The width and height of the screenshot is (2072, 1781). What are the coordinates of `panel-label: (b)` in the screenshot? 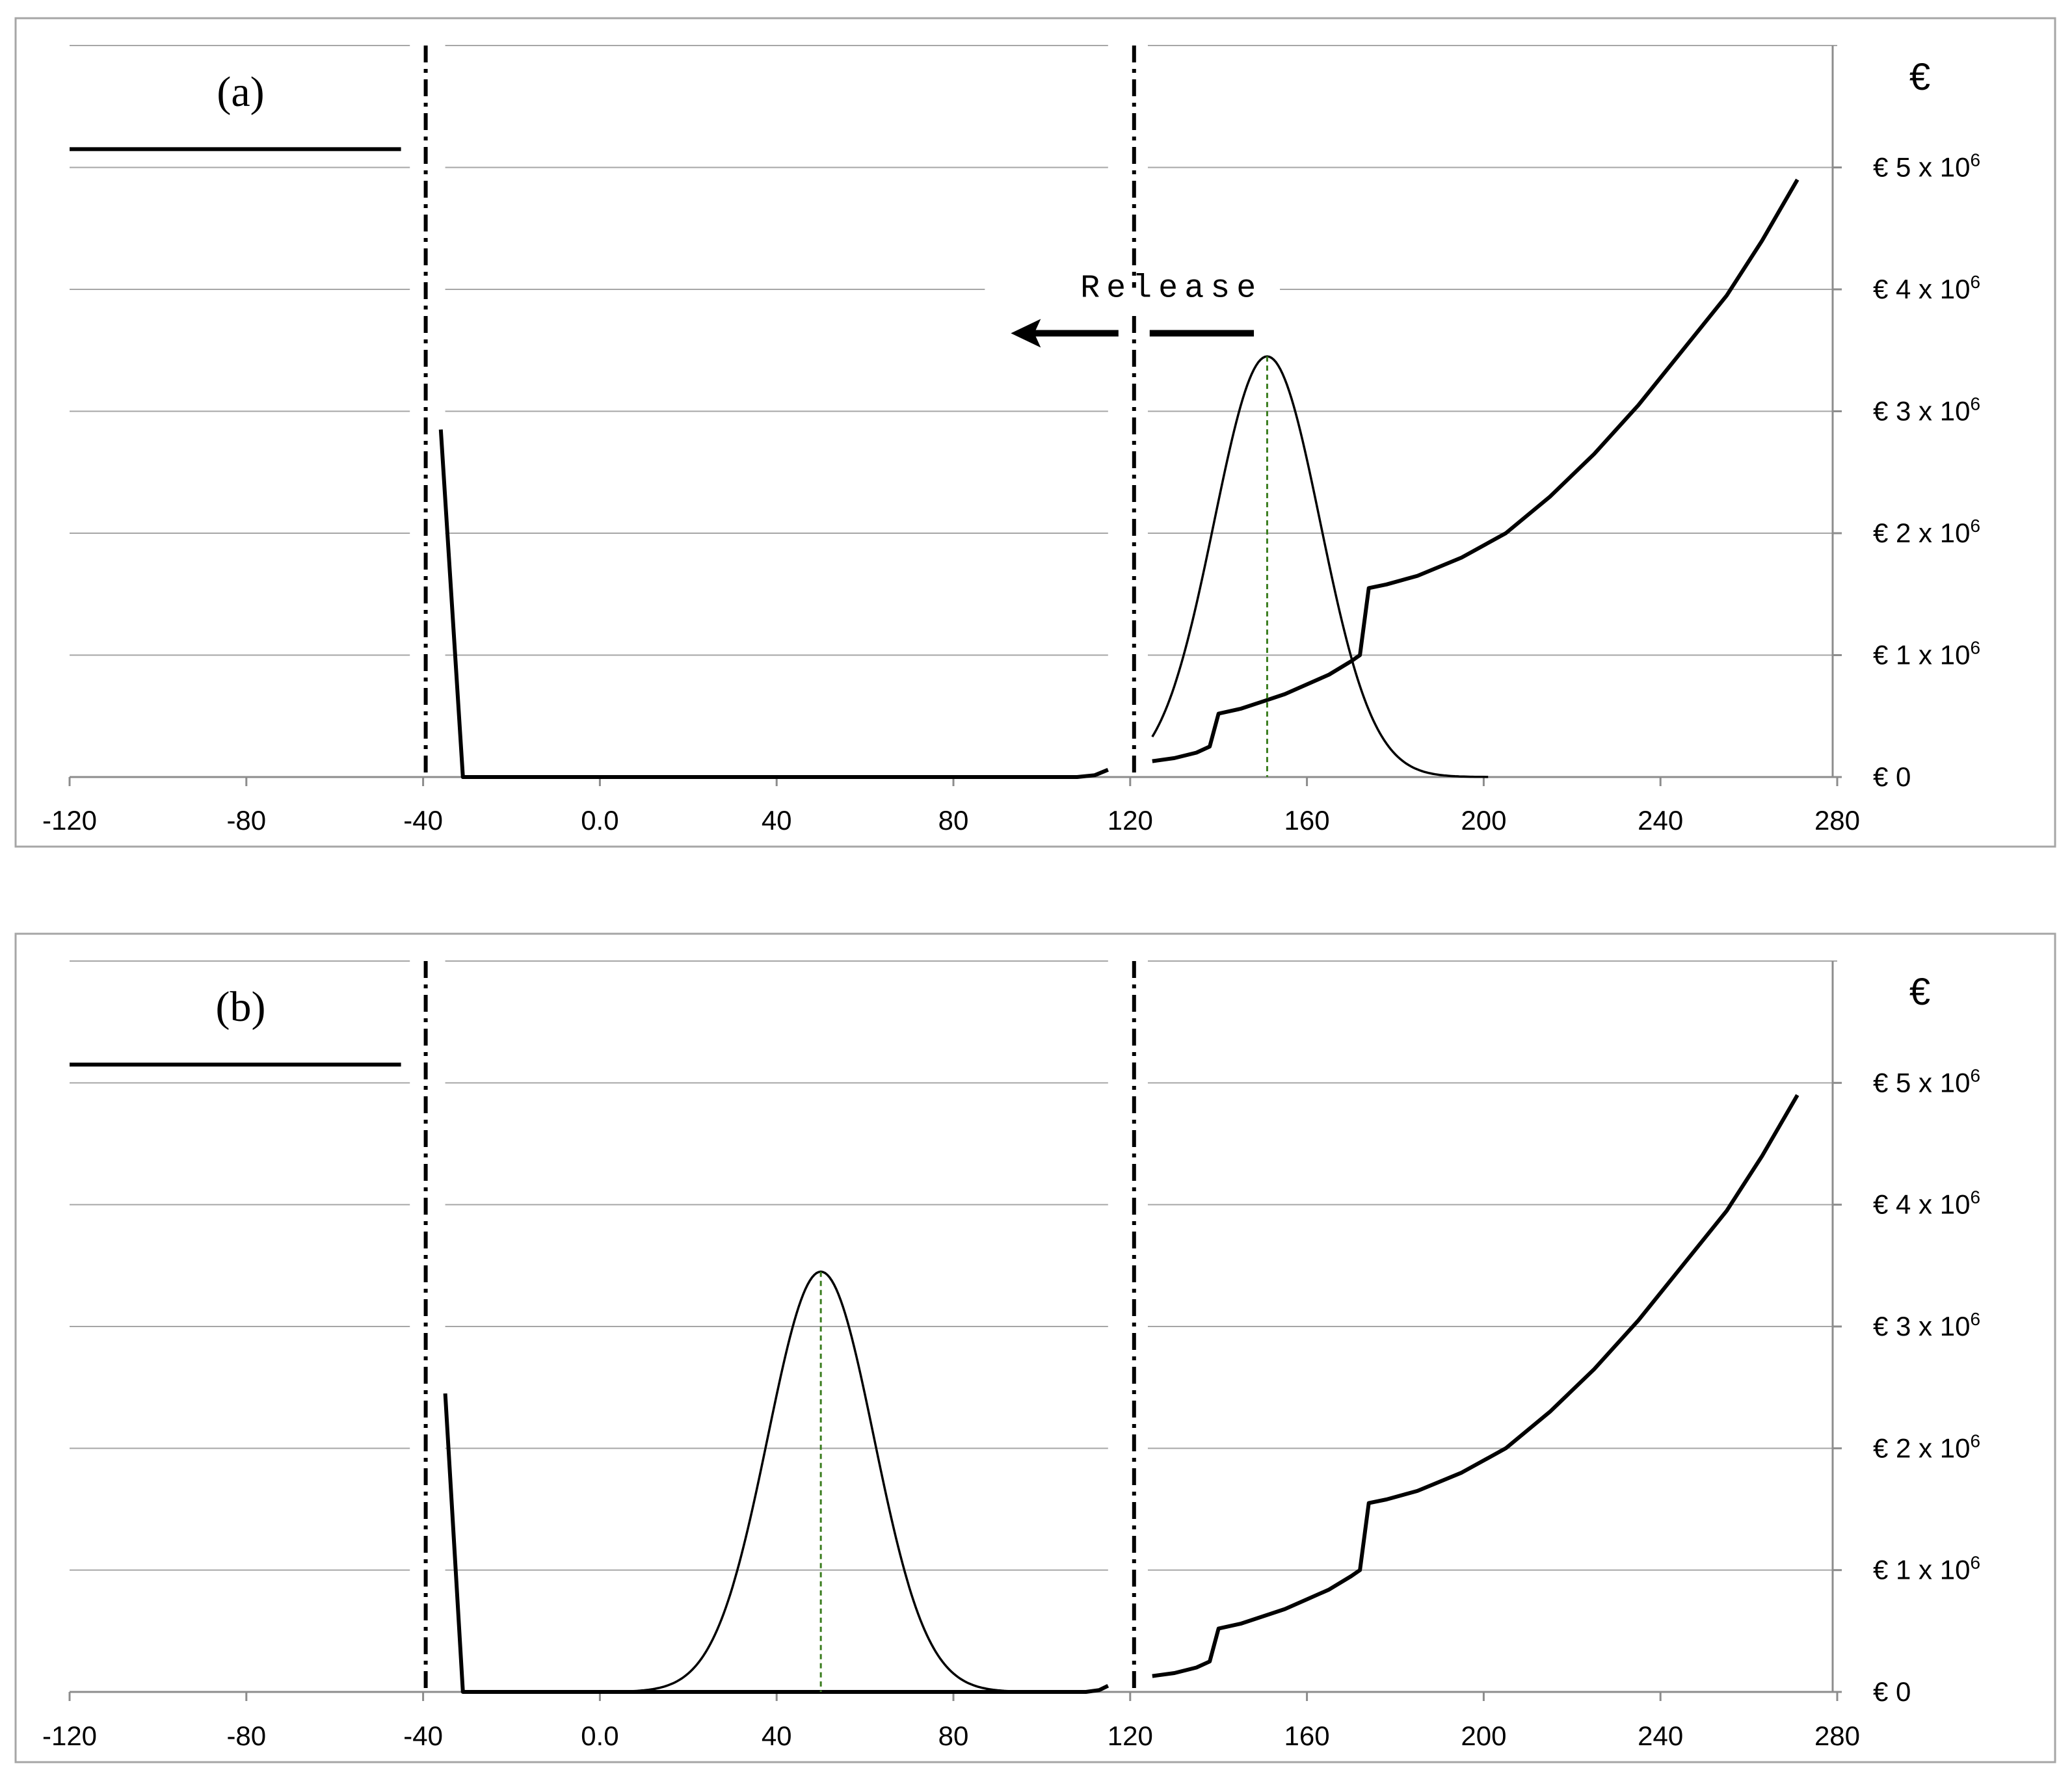 It's located at (241, 1007).